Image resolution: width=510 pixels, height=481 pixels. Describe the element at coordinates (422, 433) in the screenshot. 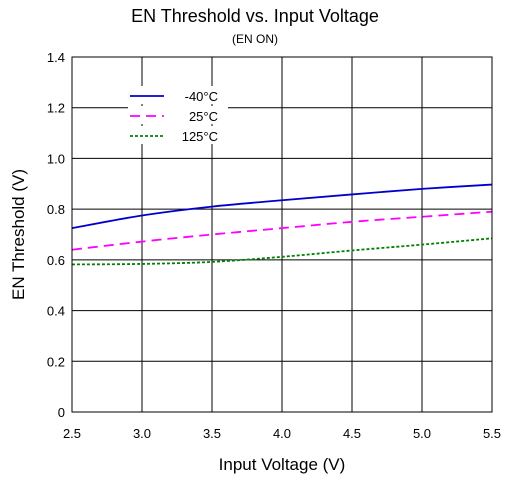

I see `x-tick-label: 5.0` at that location.